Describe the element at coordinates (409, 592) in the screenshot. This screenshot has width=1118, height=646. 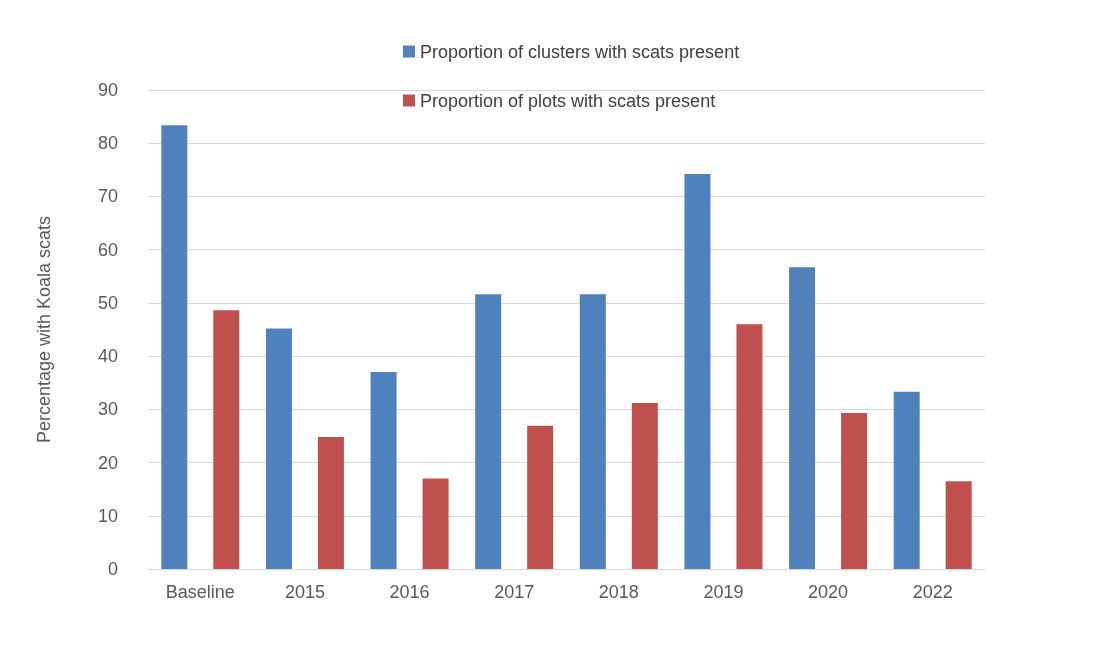
I see `x-tick-label: 2016` at that location.